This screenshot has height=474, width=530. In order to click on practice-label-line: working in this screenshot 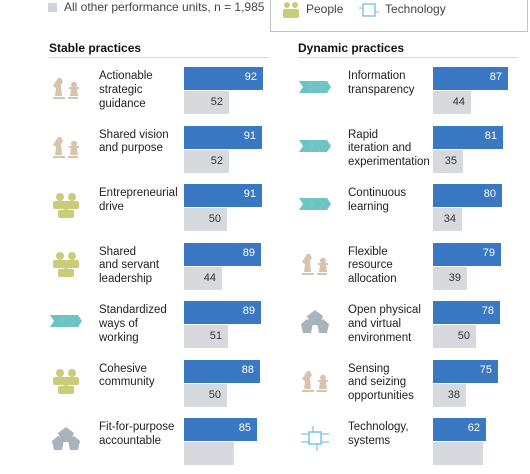, I will do `click(119, 337)`.